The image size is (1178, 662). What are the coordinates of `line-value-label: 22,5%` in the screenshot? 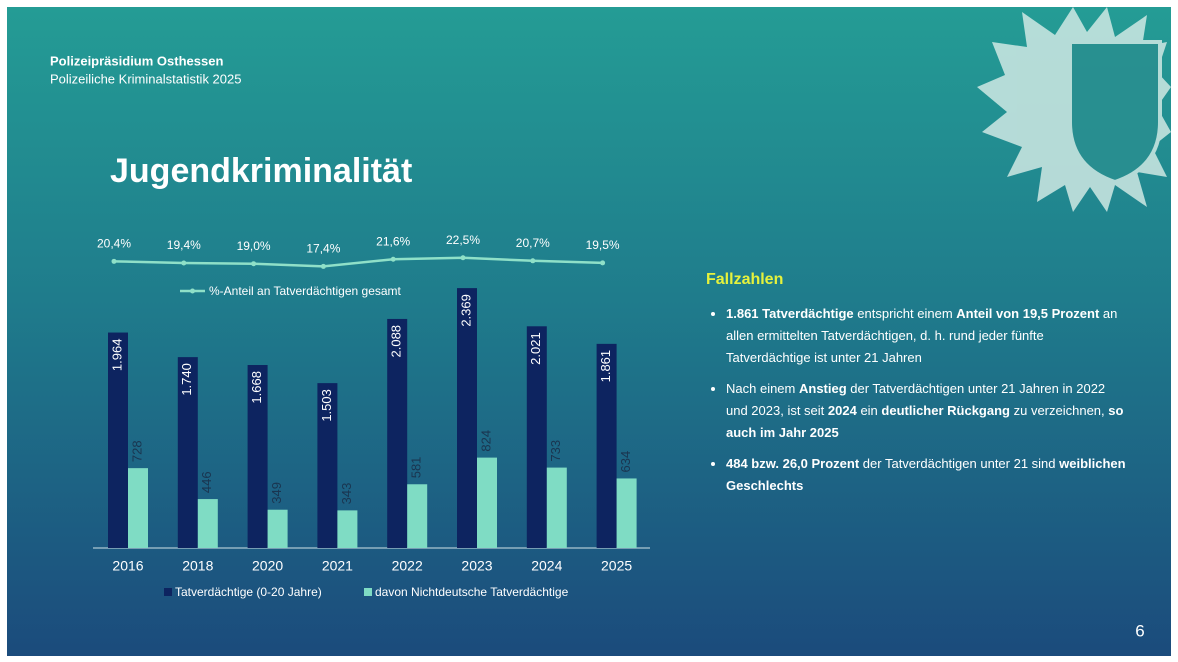 It's located at (463, 240).